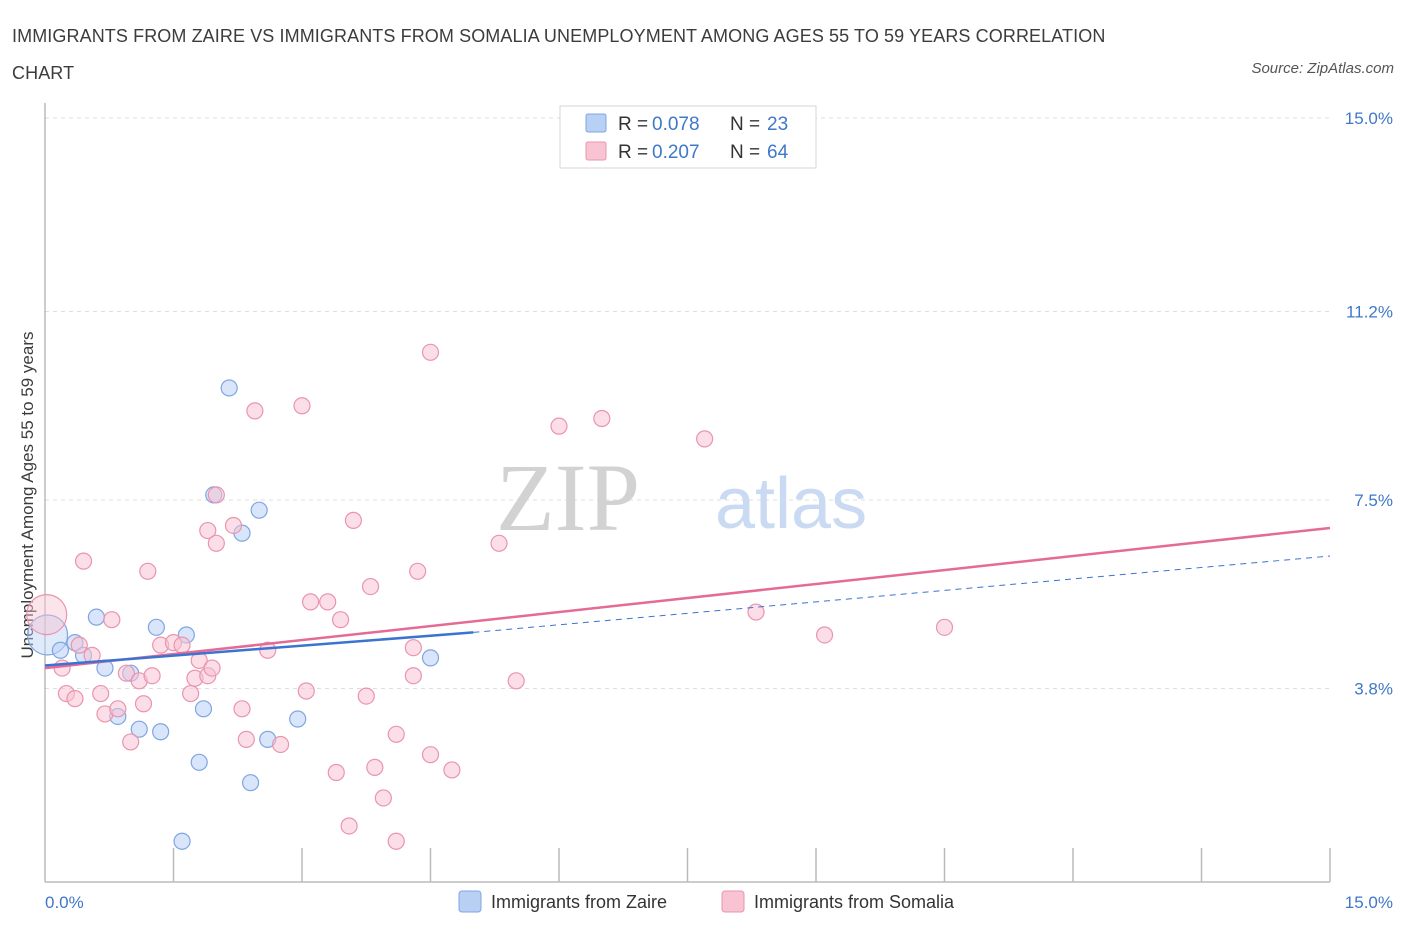 The image size is (1406, 930). I want to click on y-tick-label: 11.2%, so click(1369, 312).